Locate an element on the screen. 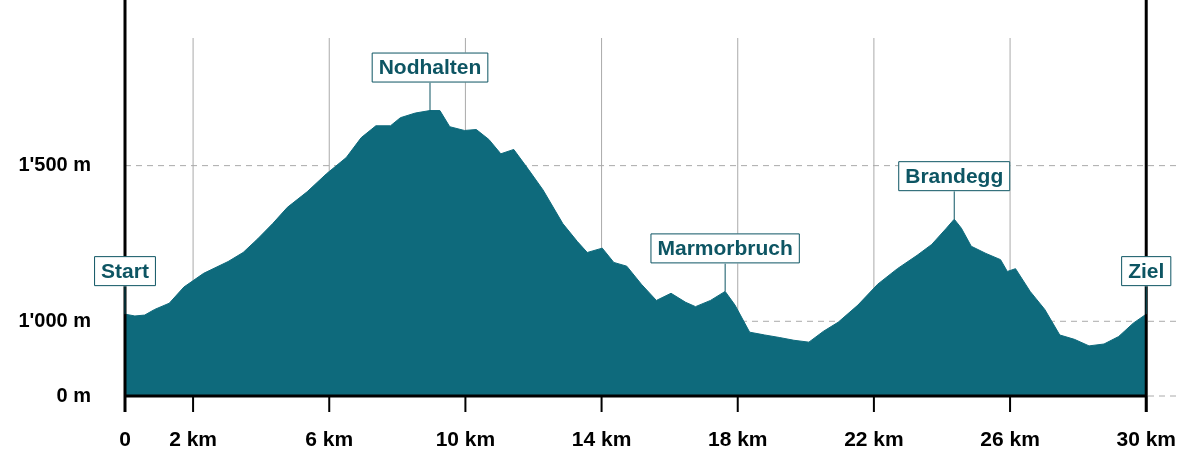 The height and width of the screenshot is (459, 1200). x-tick-label: 22 km is located at coordinates (874, 439).